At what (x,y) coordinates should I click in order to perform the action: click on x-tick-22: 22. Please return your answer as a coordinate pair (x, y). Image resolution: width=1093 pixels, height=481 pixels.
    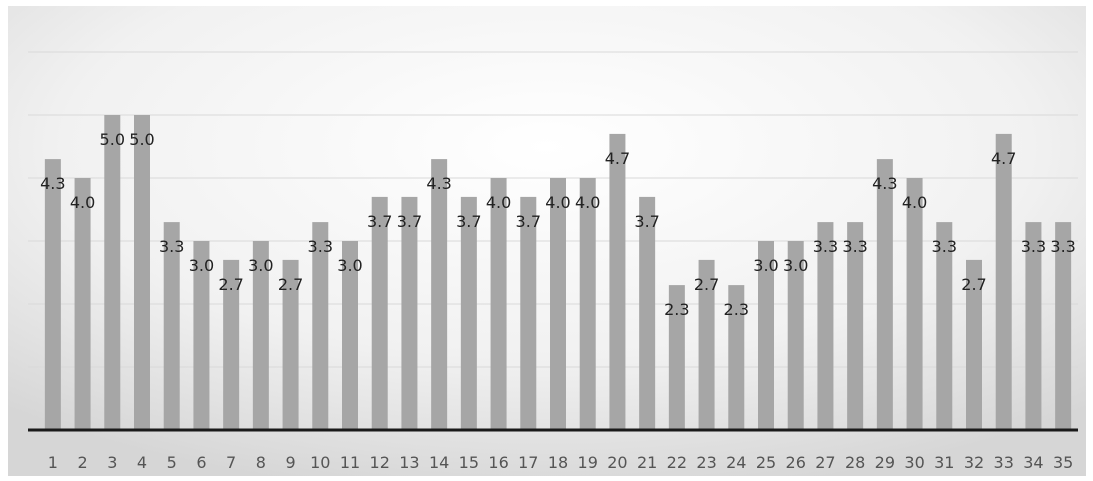
    Looking at the image, I should click on (677, 462).